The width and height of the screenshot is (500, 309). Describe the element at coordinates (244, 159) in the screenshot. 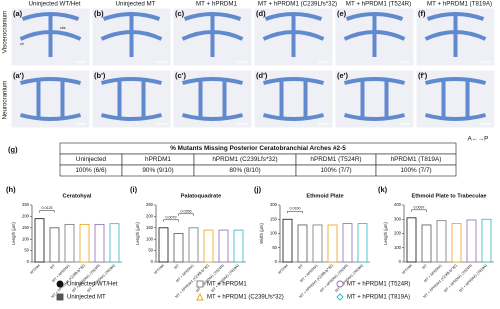

I see `table-header: hPRDM1 (C239Lfs*32)` at that location.